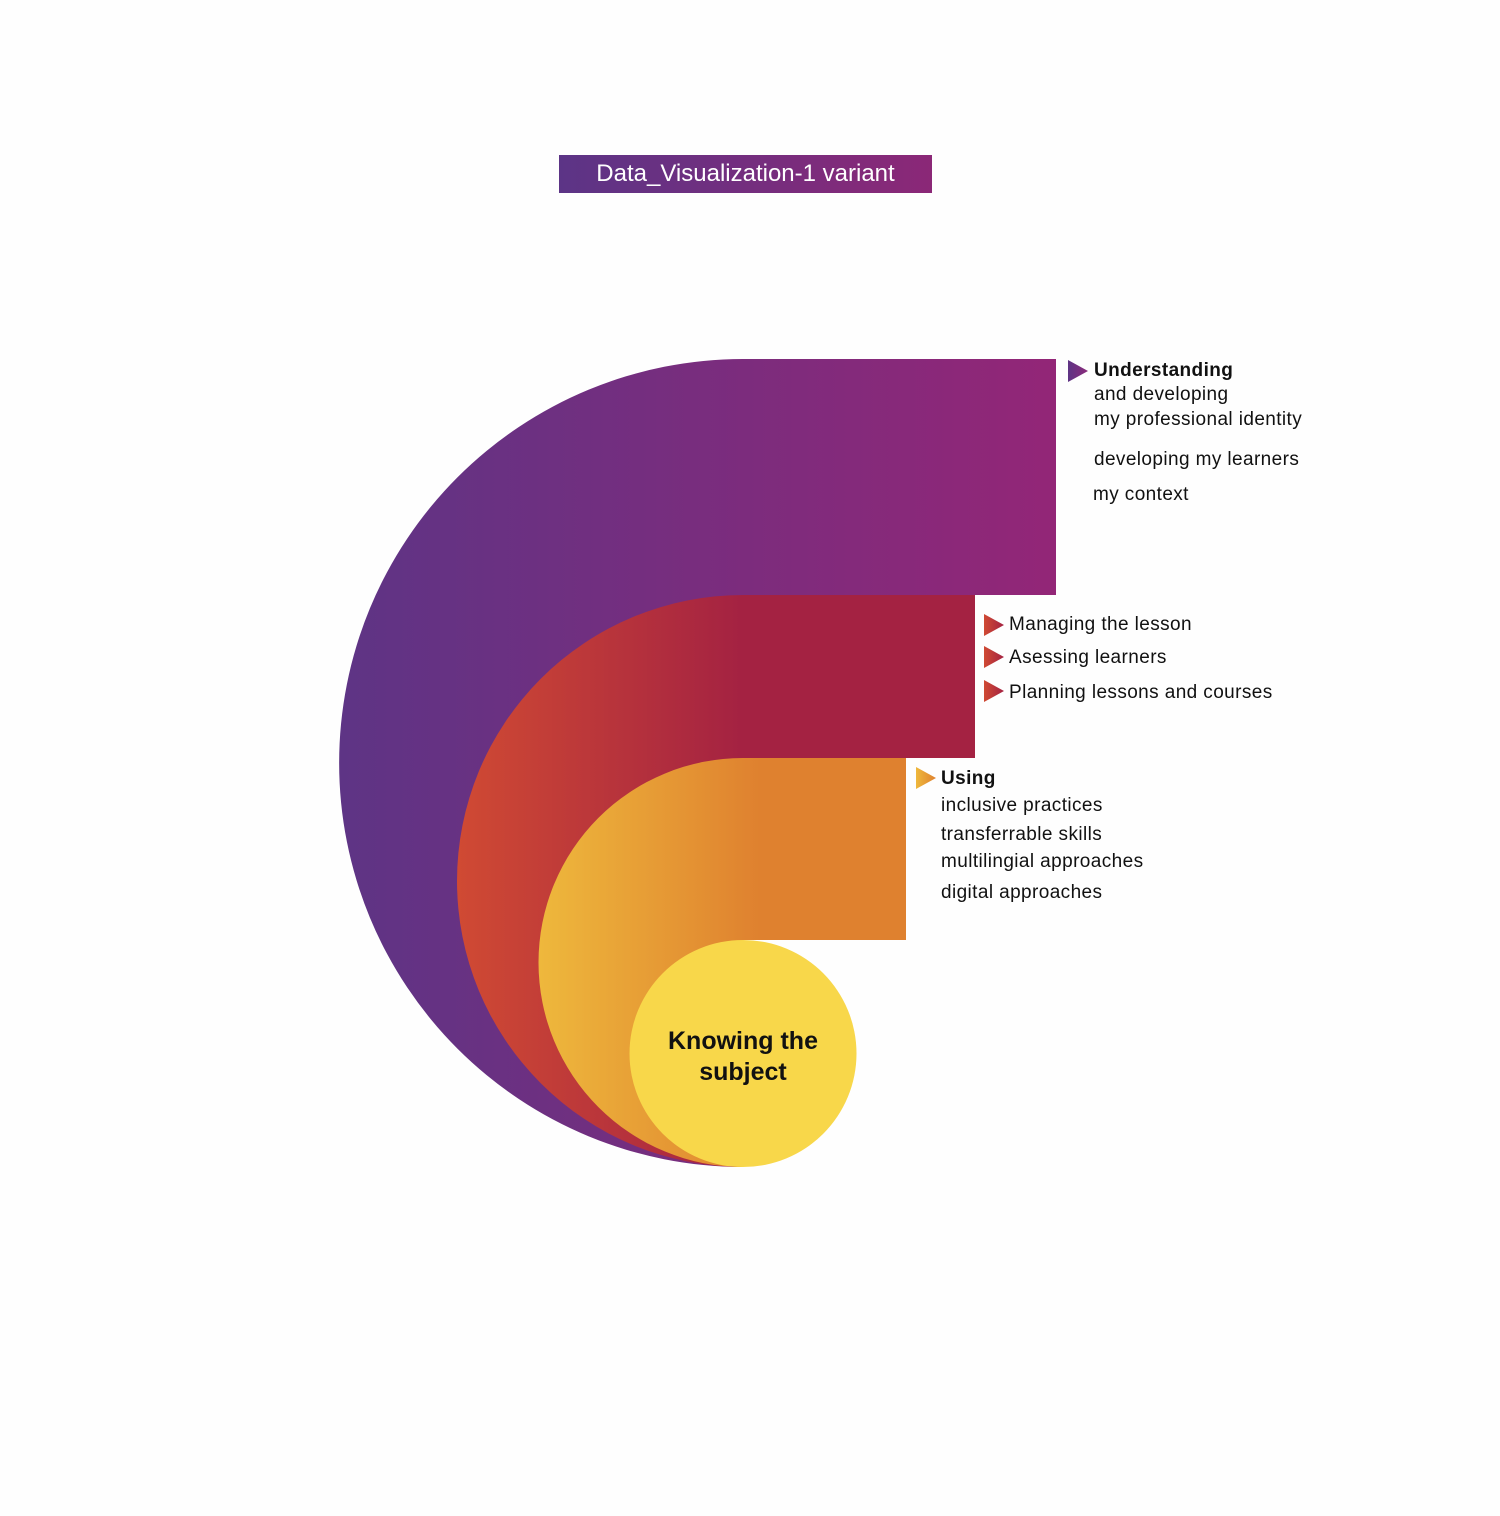 The height and width of the screenshot is (1516, 1500). What do you see at coordinates (743, 1041) in the screenshot?
I see `core-label-line: Knowing the` at bounding box center [743, 1041].